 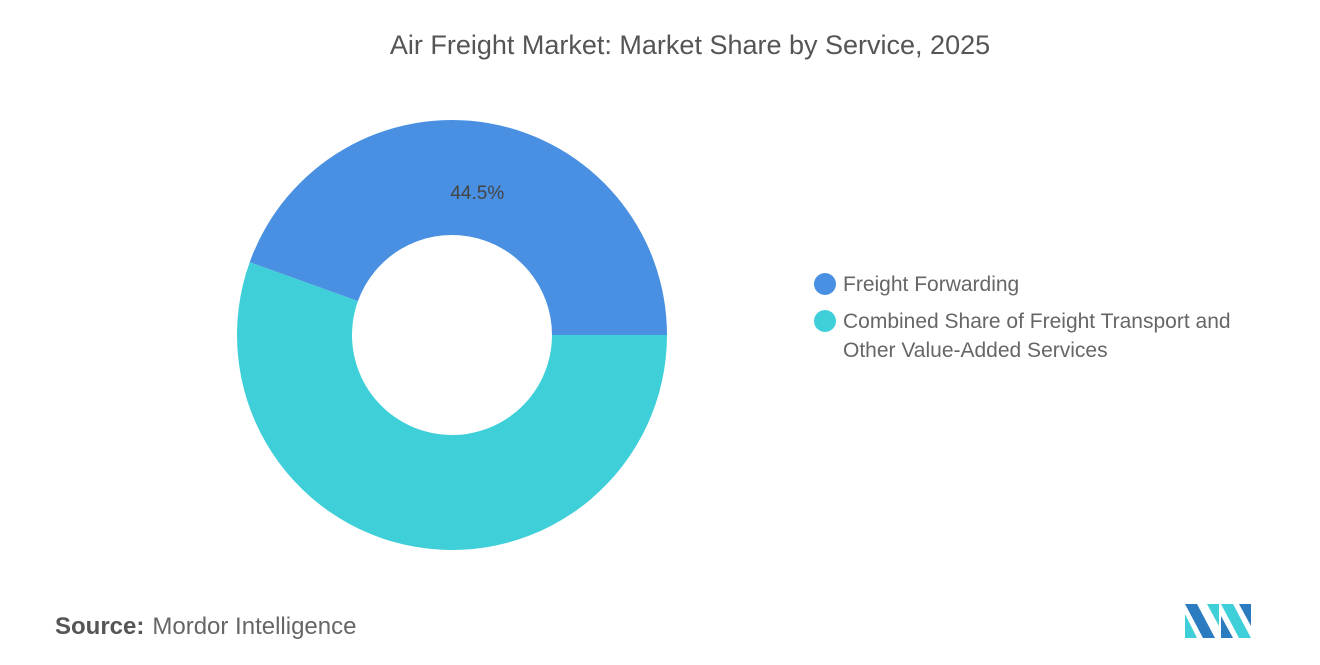 What do you see at coordinates (100, 626) in the screenshot?
I see `source-label: Source:` at bounding box center [100, 626].